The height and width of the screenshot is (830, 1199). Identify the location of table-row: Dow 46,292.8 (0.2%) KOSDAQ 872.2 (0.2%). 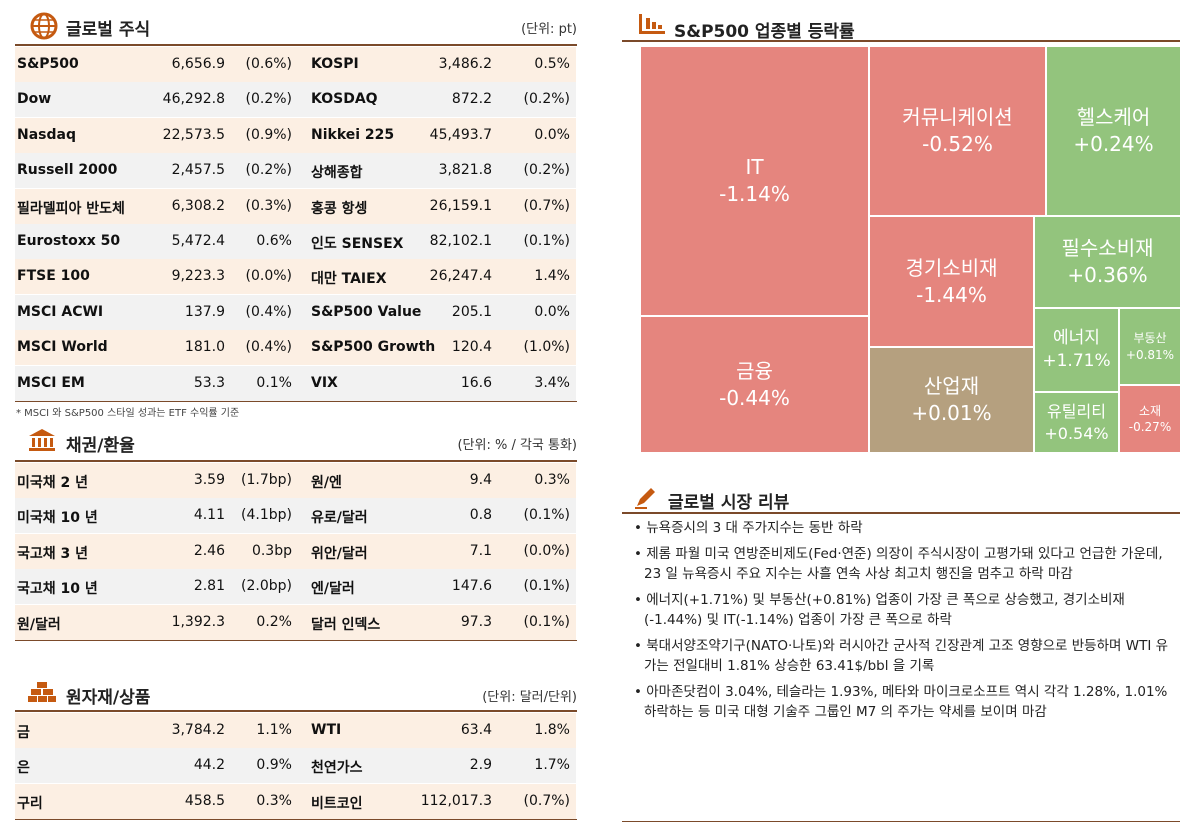
(295, 100).